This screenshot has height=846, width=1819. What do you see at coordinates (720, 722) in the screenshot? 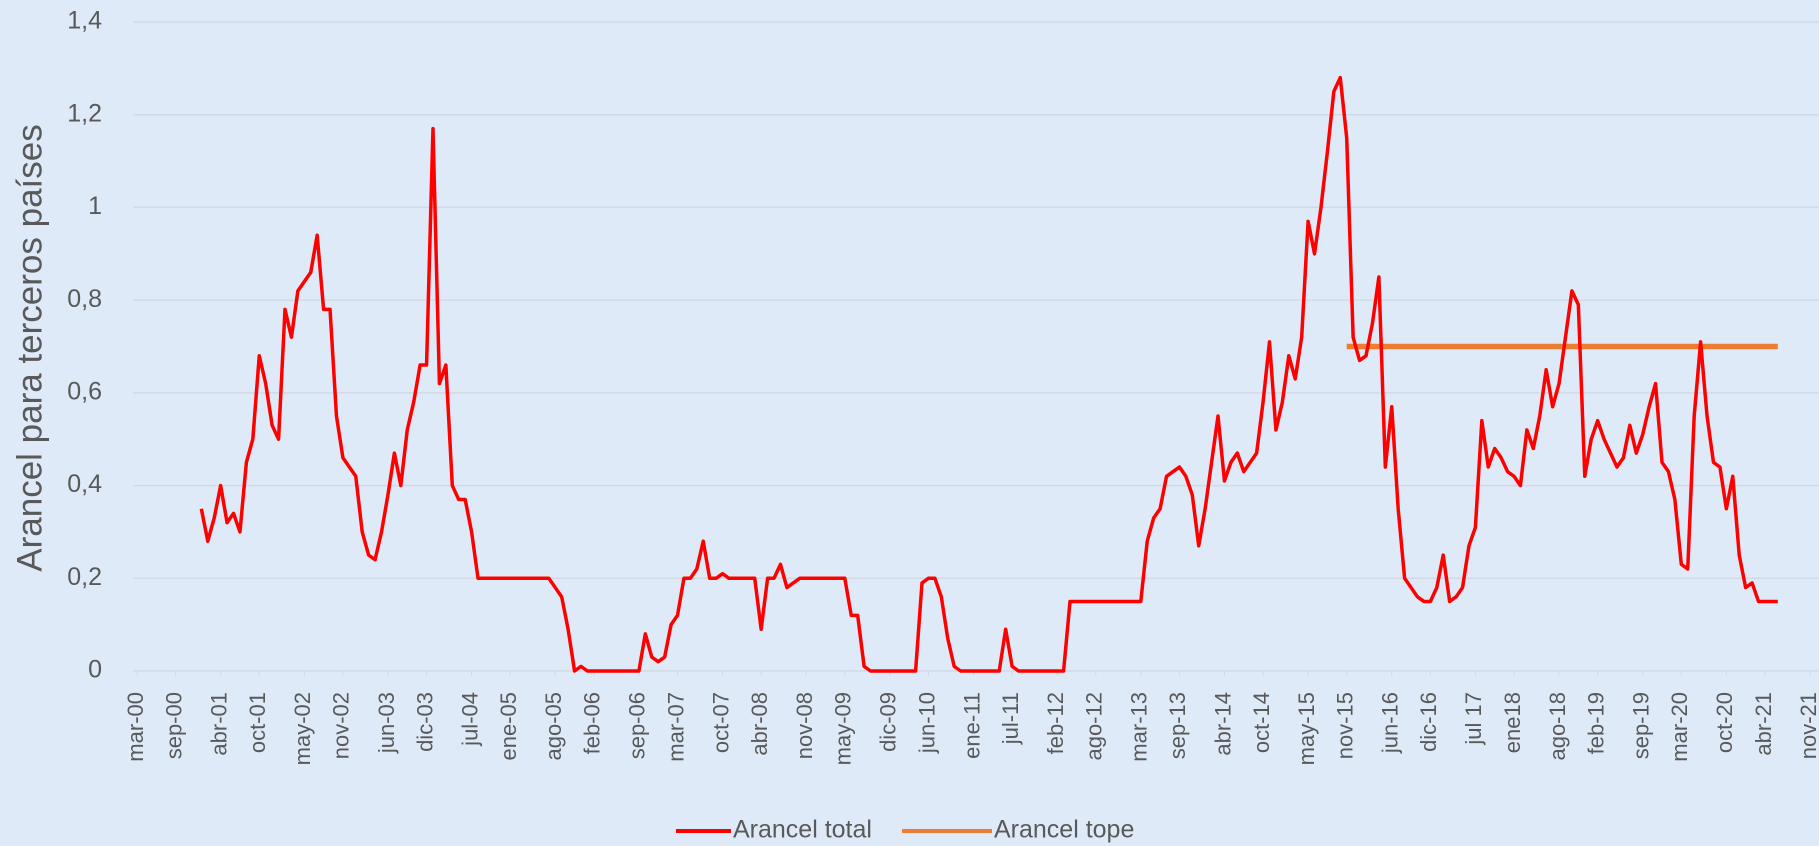
I see `x-tick-label: oct-07` at bounding box center [720, 722].